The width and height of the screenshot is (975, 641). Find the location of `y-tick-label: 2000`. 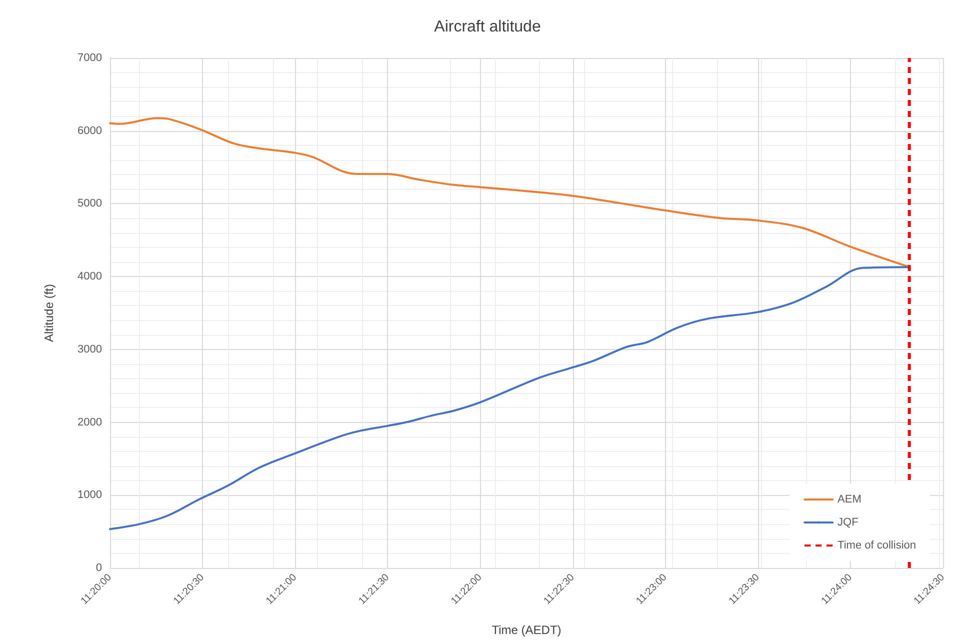

y-tick-label: 2000 is located at coordinates (90, 422).